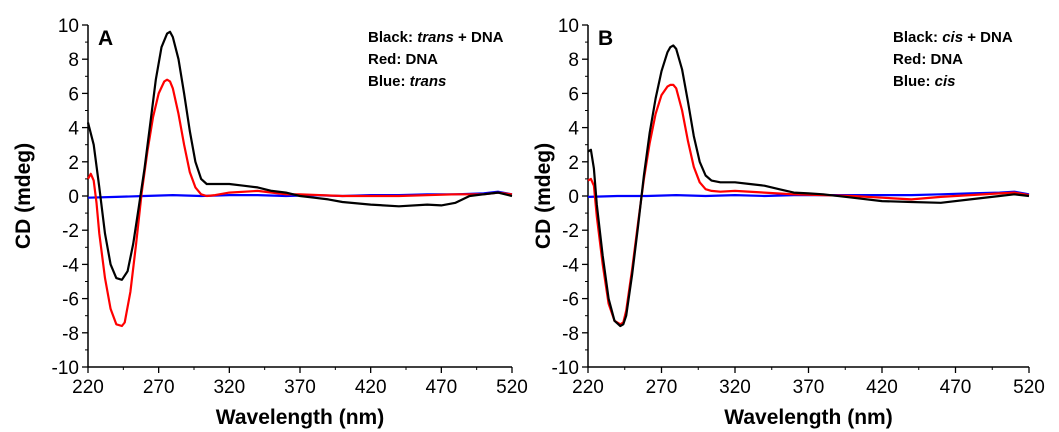 This screenshot has height=432, width=1059. What do you see at coordinates (605, 38) in the screenshot?
I see `panel-label: B` at bounding box center [605, 38].